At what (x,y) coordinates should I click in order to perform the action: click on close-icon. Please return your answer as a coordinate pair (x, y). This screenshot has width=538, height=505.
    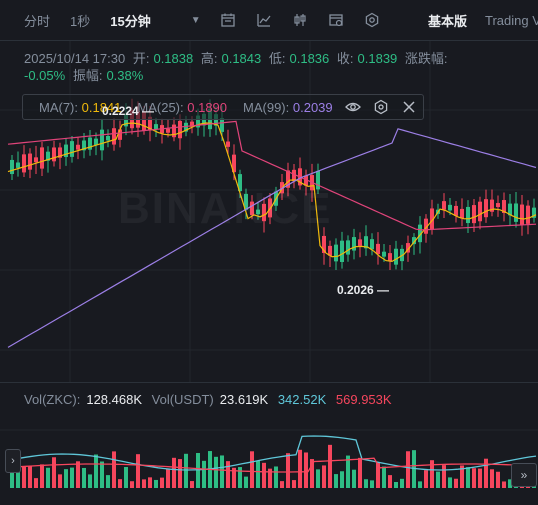
    Looking at the image, I should click on (409, 107).